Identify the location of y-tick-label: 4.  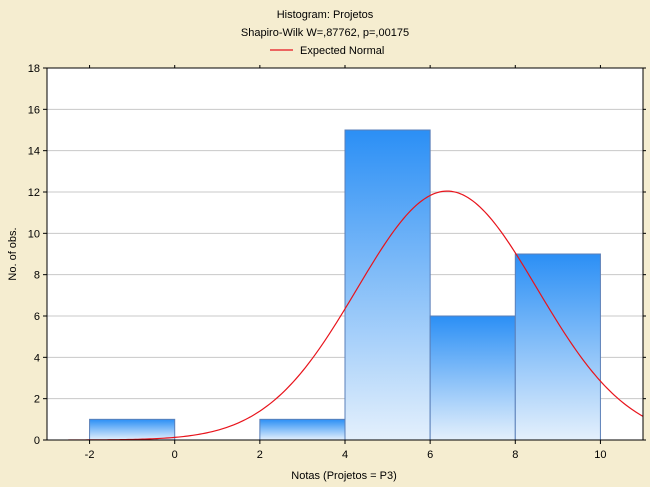
(37, 358).